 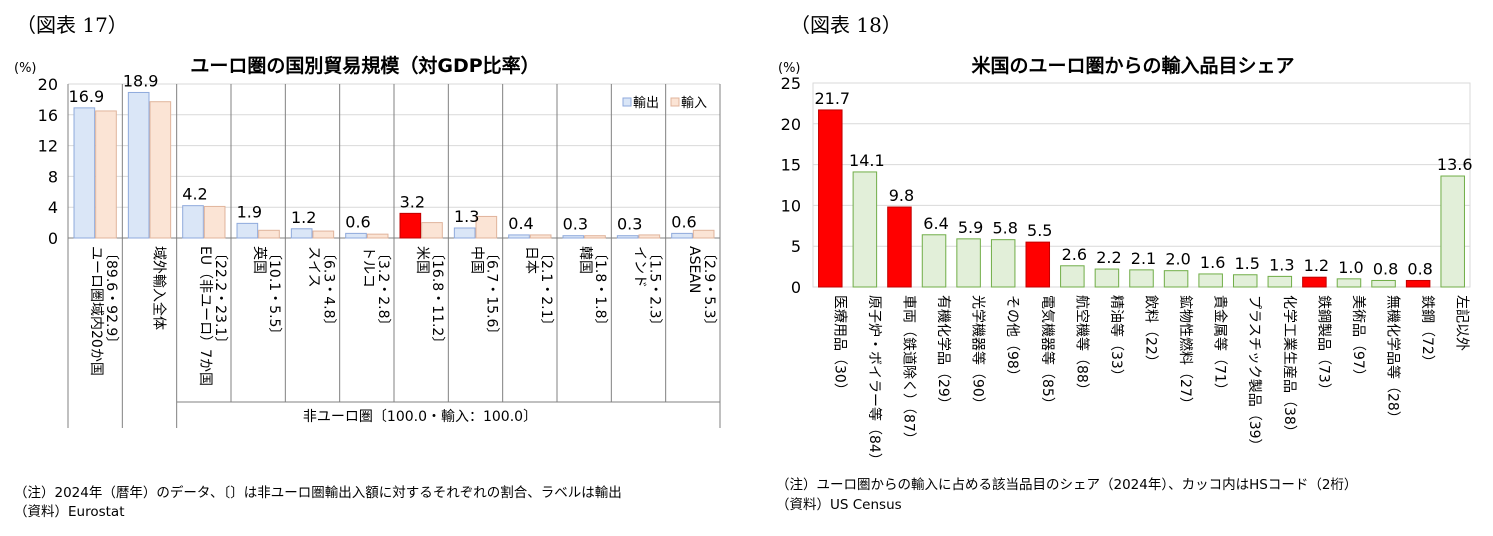 What do you see at coordinates (791, 83) in the screenshot?
I see `right-y-tick-label: 25` at bounding box center [791, 83].